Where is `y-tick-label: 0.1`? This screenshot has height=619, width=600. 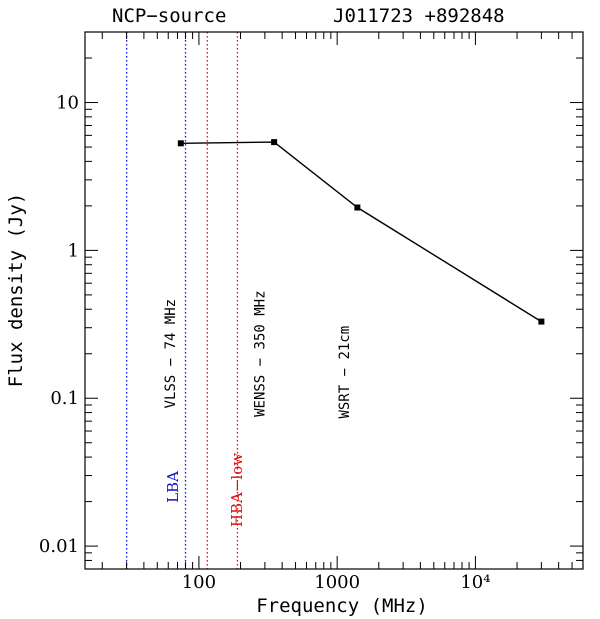 y-tick-label: 0.1 is located at coordinates (64, 398).